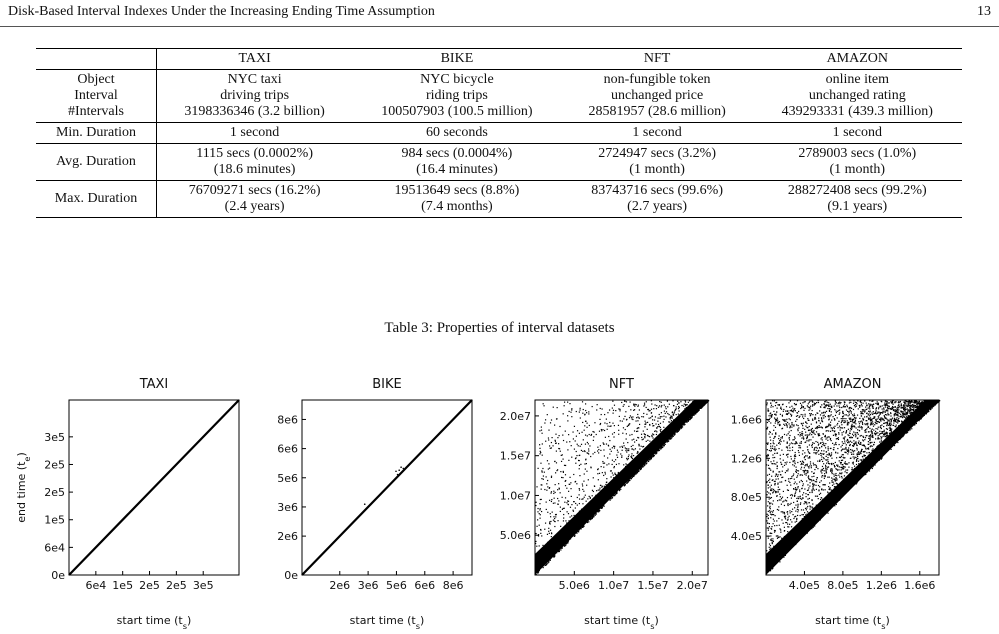 The height and width of the screenshot is (634, 999). I want to click on cell-line: 100507903 (100.5 million), so click(457, 111).